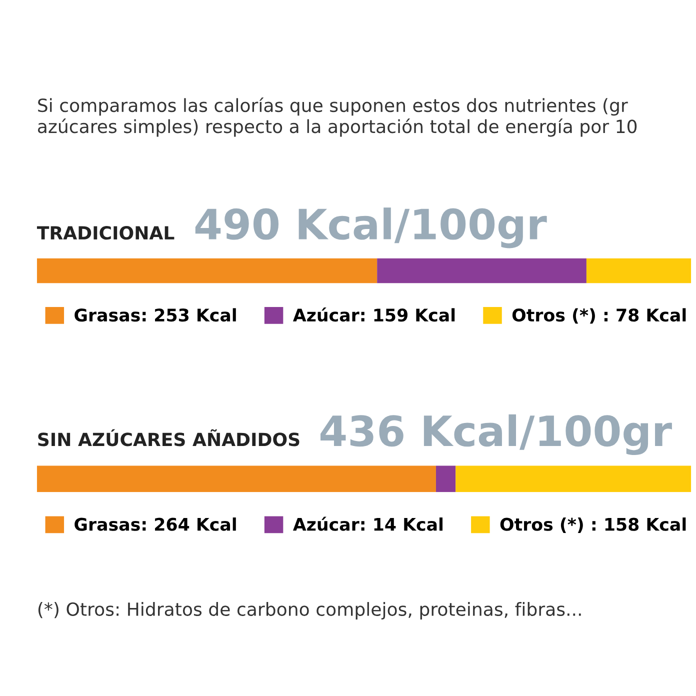 Image resolution: width=696 pixels, height=696 pixels. Describe the element at coordinates (593, 525) in the screenshot. I see `legend-label: Otros (*) : 158 Kcal` at that location.